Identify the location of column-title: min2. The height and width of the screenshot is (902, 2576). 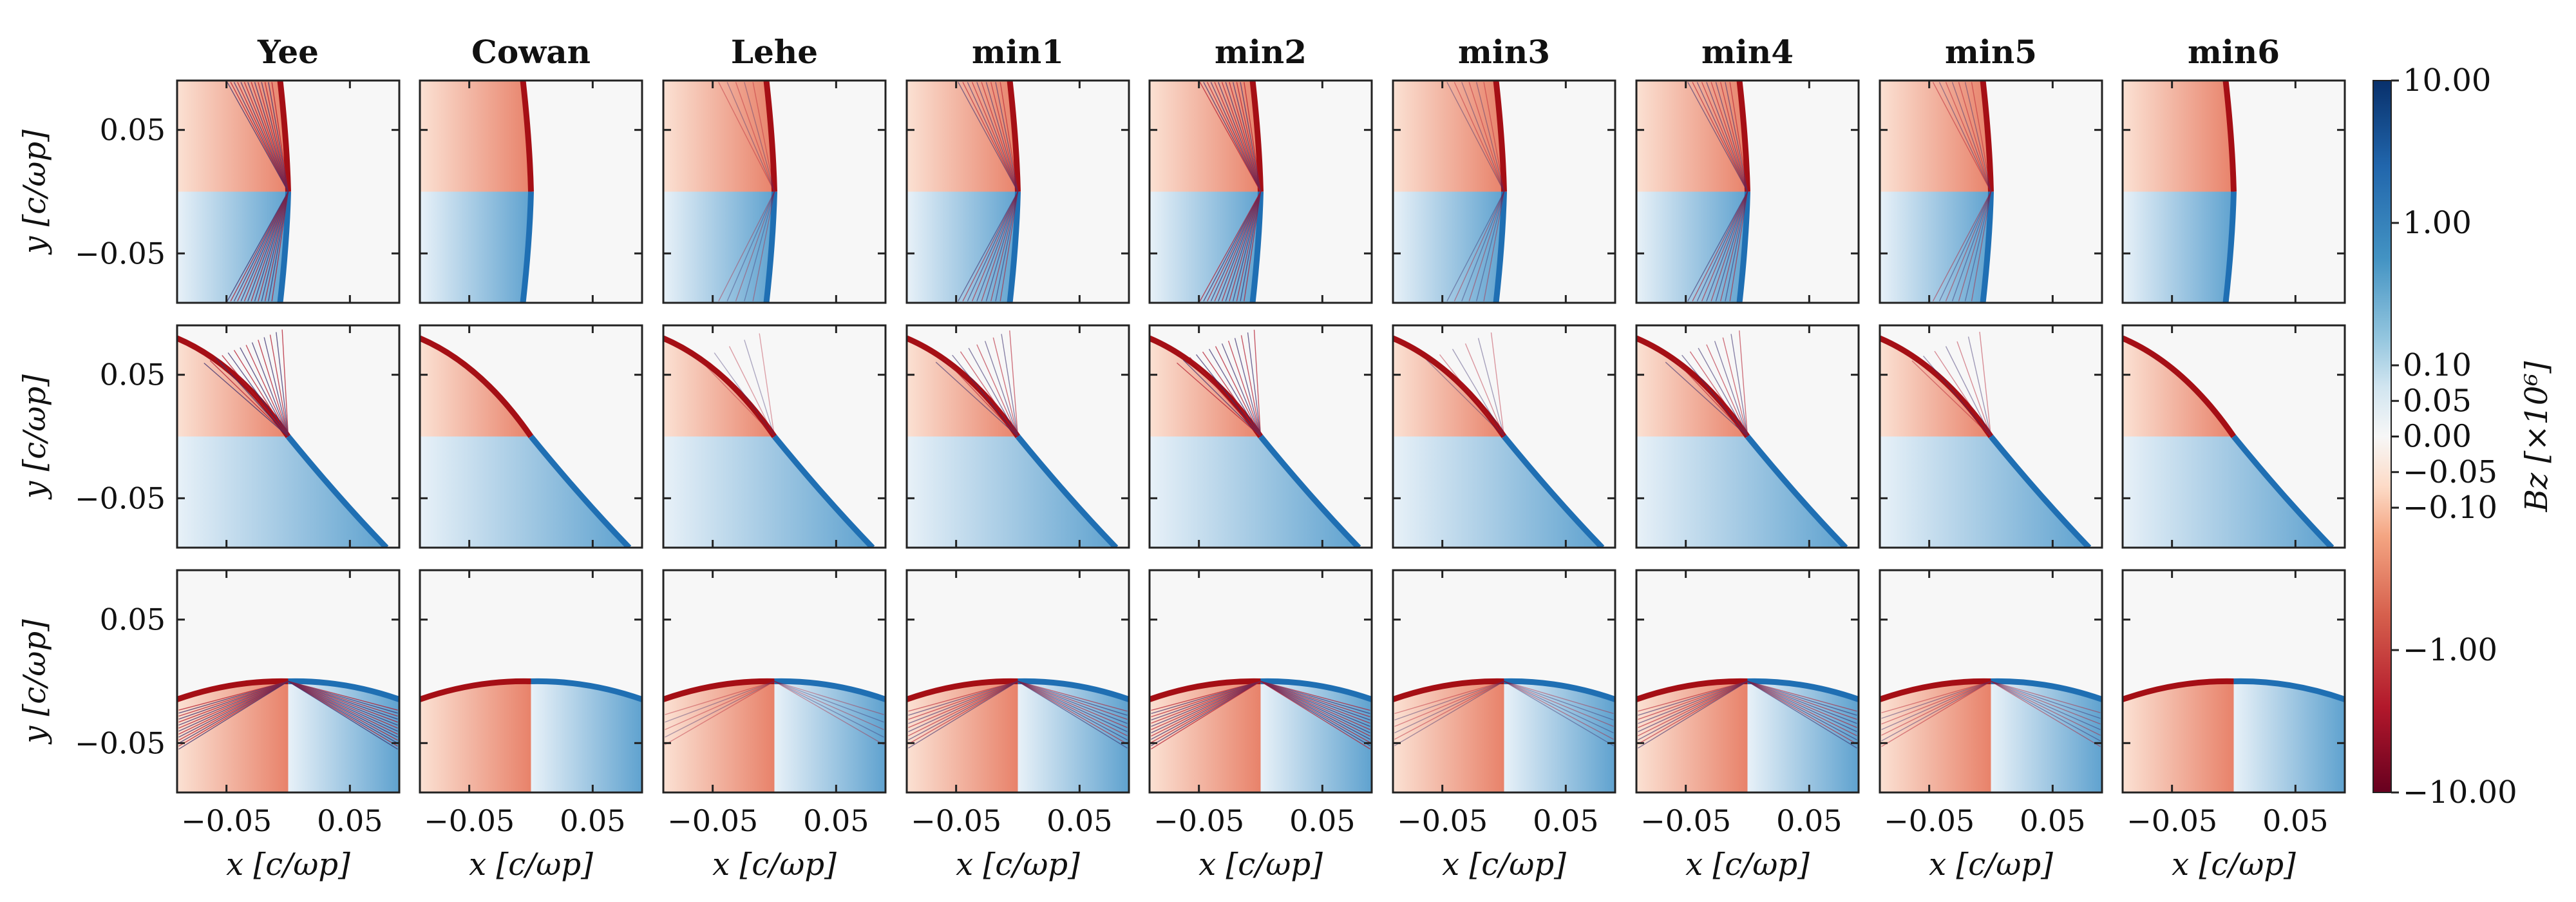
(1261, 52).